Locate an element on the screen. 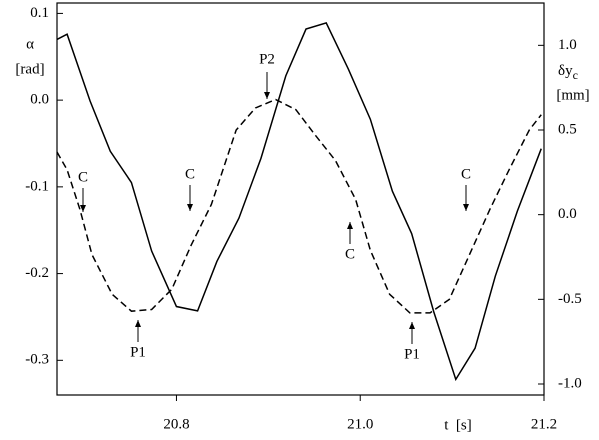 The height and width of the screenshot is (440, 599). y2-axis-label: δyc is located at coordinates (568, 72).